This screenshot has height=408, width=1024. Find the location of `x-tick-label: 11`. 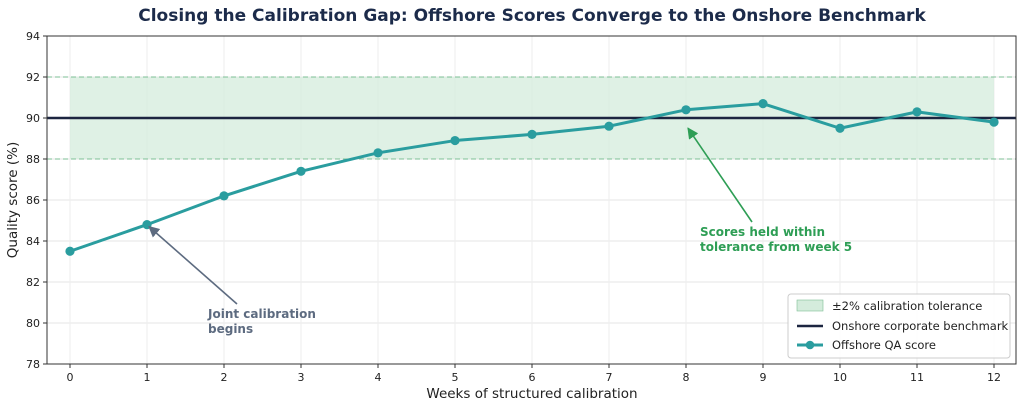

x-tick-label: 11 is located at coordinates (917, 377).